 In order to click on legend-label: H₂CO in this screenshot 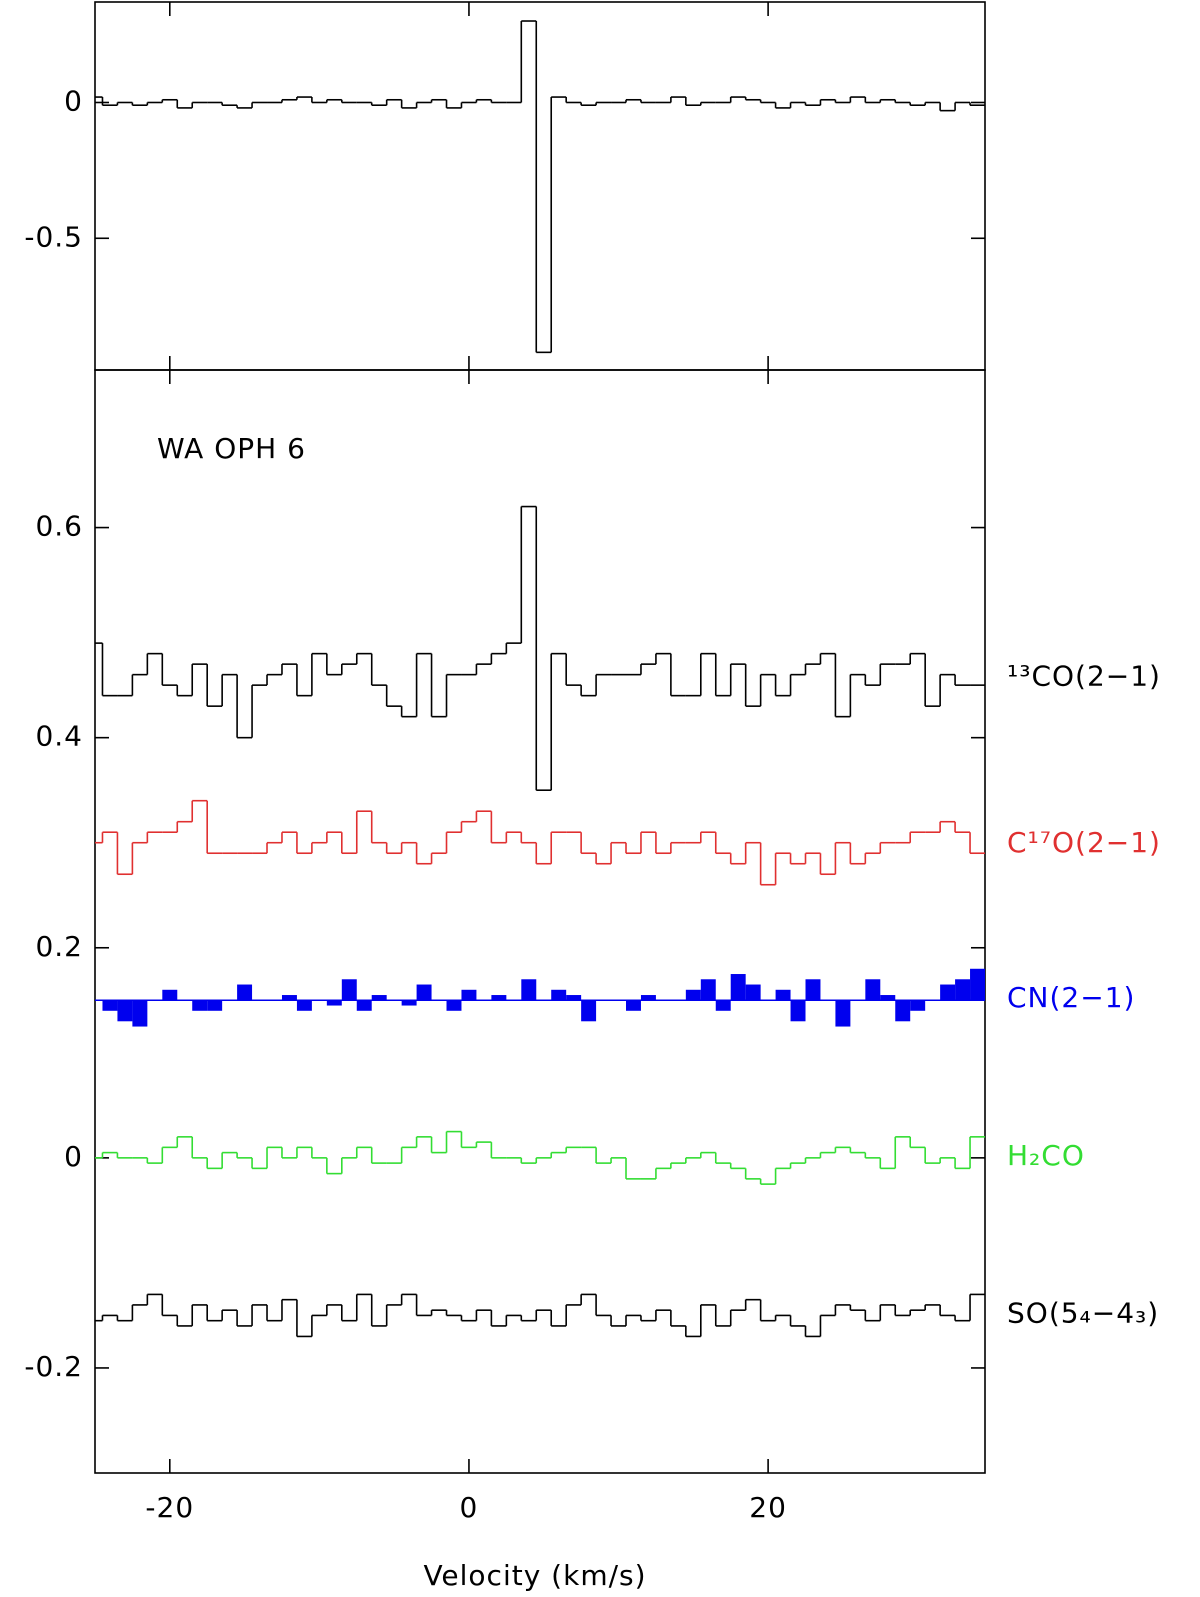, I will do `click(1046, 1155)`.